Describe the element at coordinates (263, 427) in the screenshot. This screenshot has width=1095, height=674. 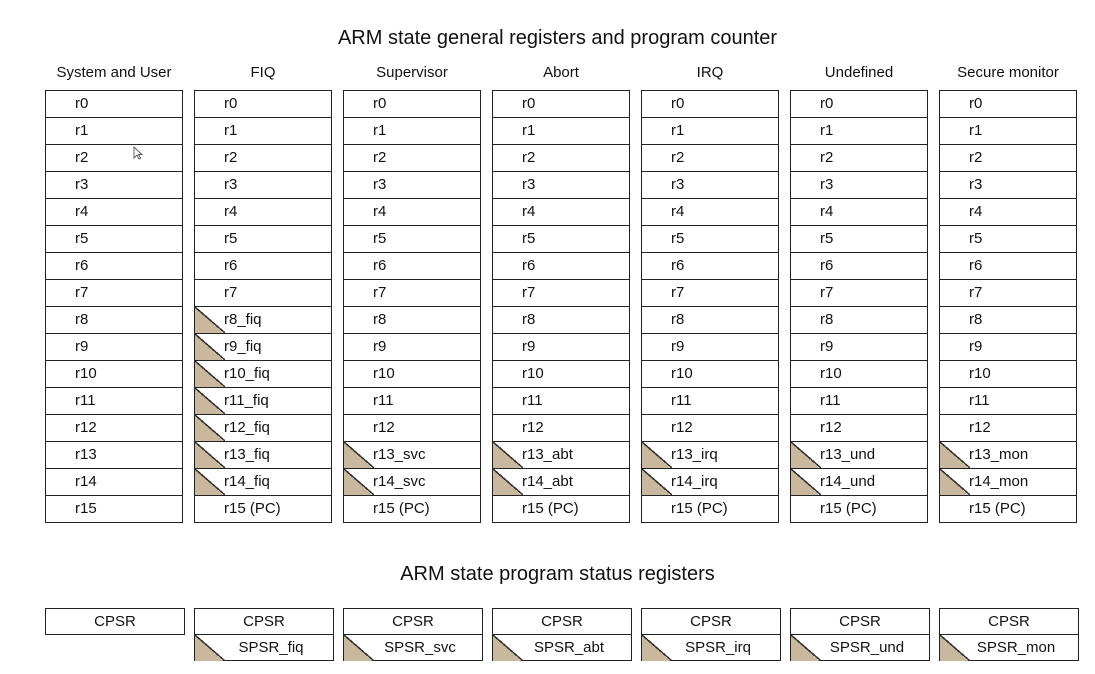
I see `banked-register-cell: r12_fiq` at that location.